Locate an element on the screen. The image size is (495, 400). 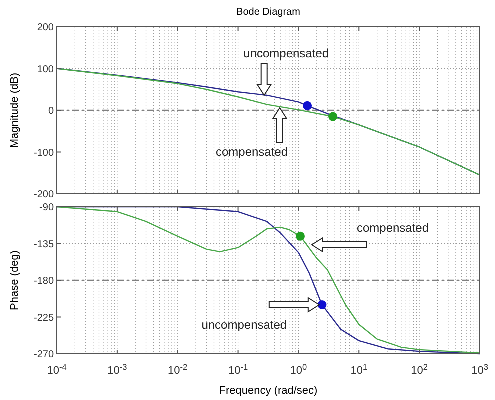
x-tick-label: 10$^{-4}$ is located at coordinates (57, 369).